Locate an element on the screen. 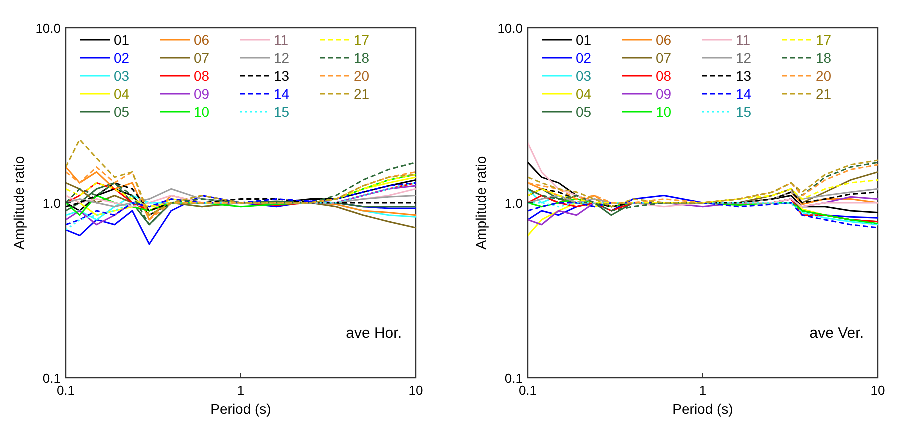 The image size is (906, 423). annotation: ave Ver. is located at coordinates (837, 333).